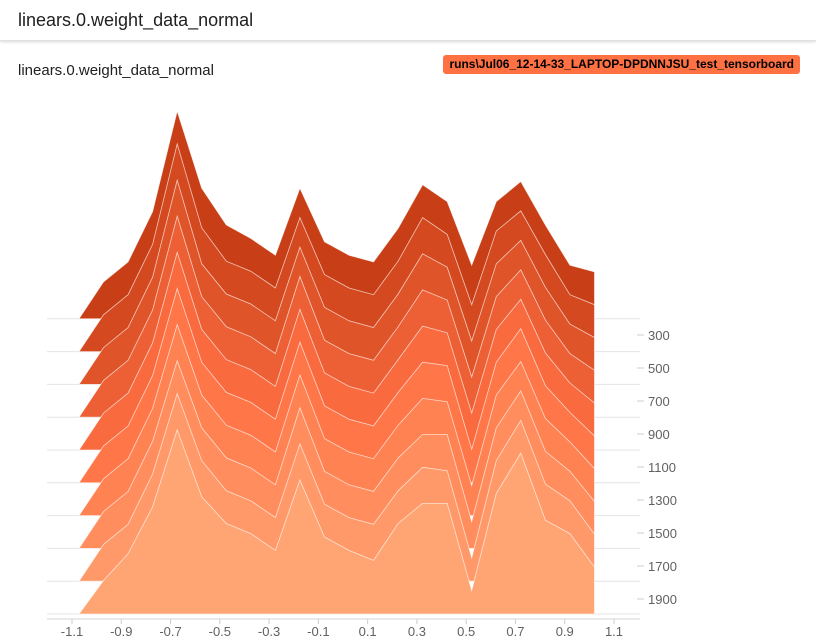  Describe the element at coordinates (318, 631) in the screenshot. I see `x-tick-label: -0.1` at that location.